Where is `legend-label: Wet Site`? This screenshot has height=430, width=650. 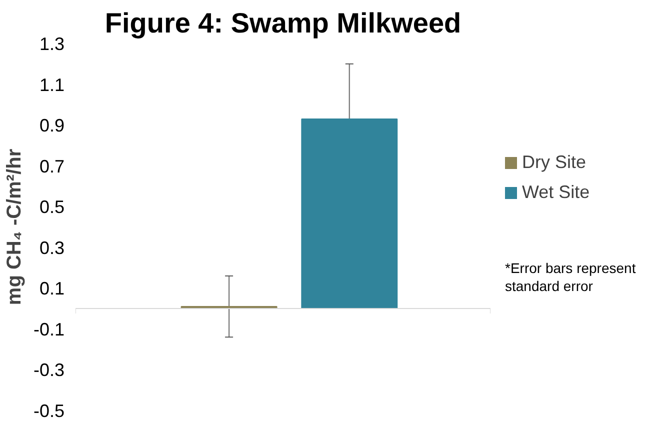 legend-label: Wet Site is located at coordinates (556, 192).